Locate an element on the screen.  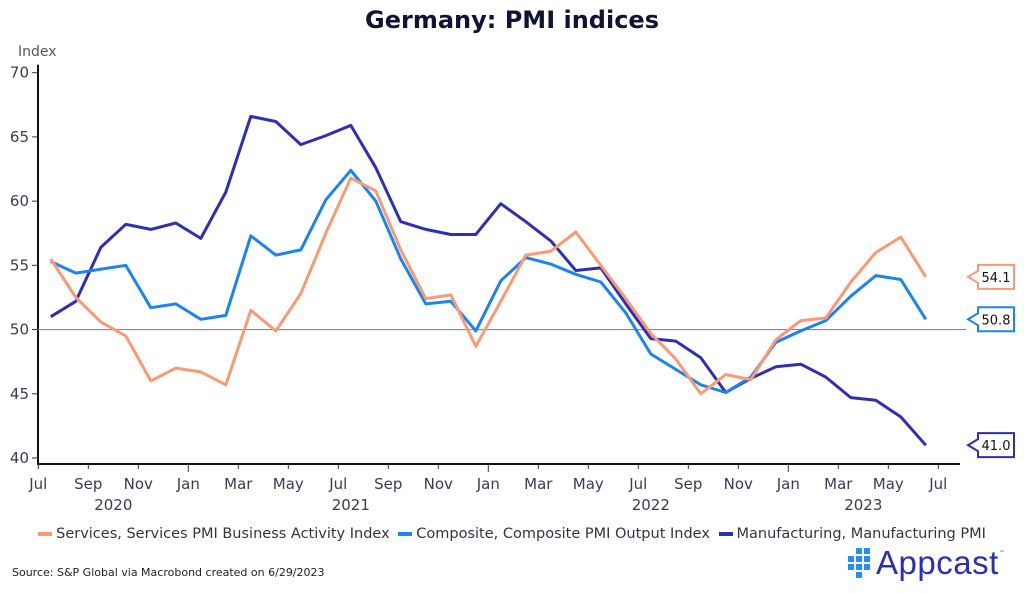
legend-swatch-services is located at coordinates (45, 534).